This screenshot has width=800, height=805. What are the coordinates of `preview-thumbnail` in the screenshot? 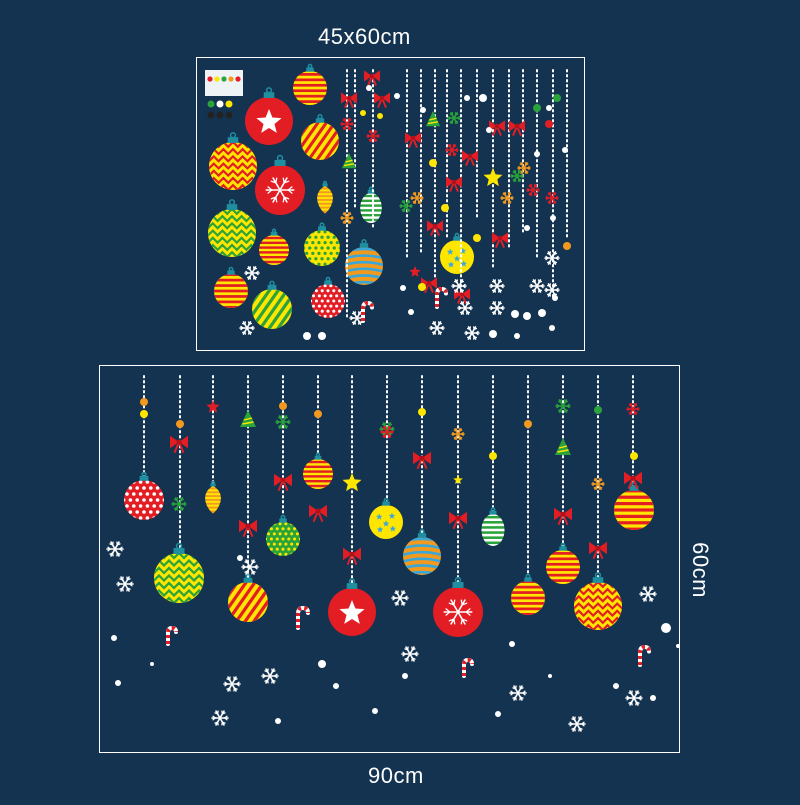 It's located at (224, 83).